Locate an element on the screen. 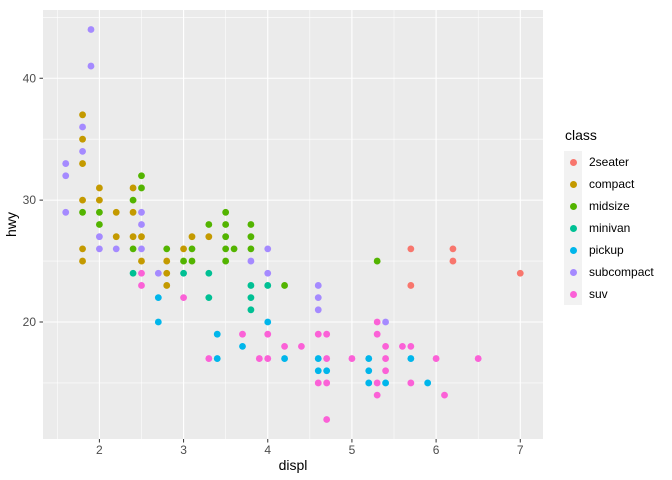  y-axis-title: hwy is located at coordinates (11, 224).